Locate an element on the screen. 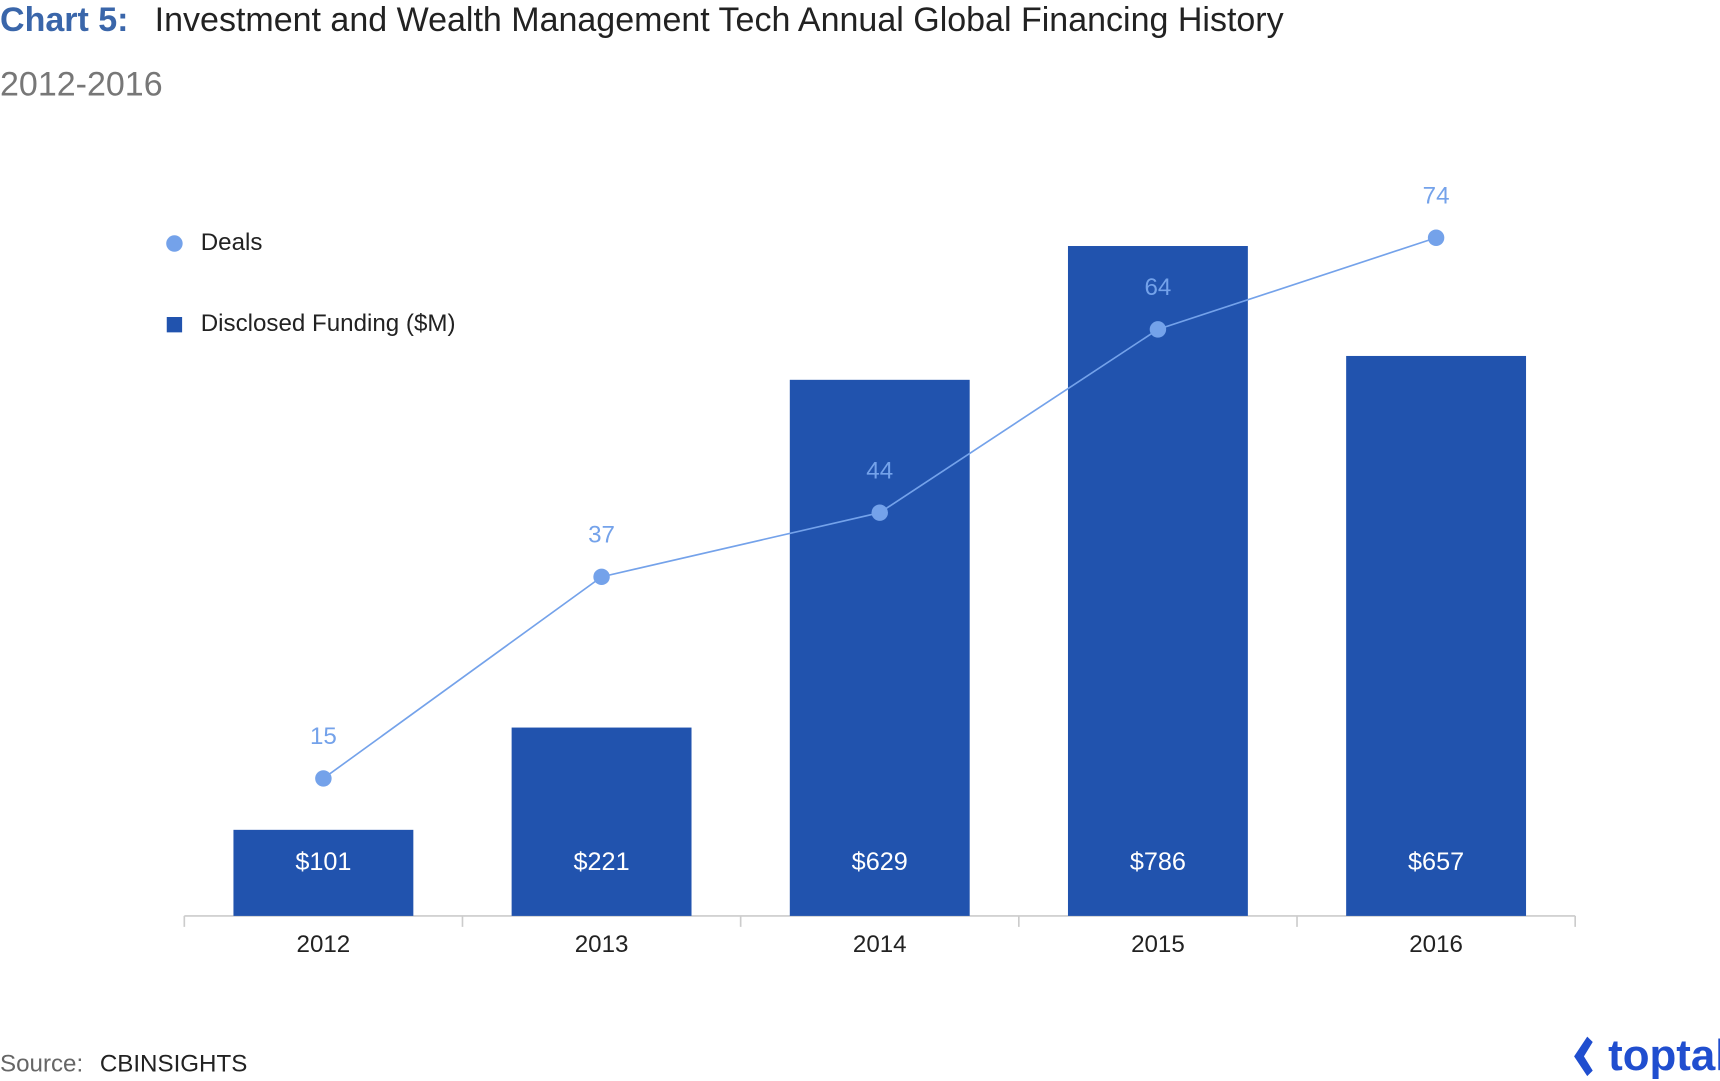 The image size is (1720, 1081). bar-value-label: $101 is located at coordinates (323, 862).